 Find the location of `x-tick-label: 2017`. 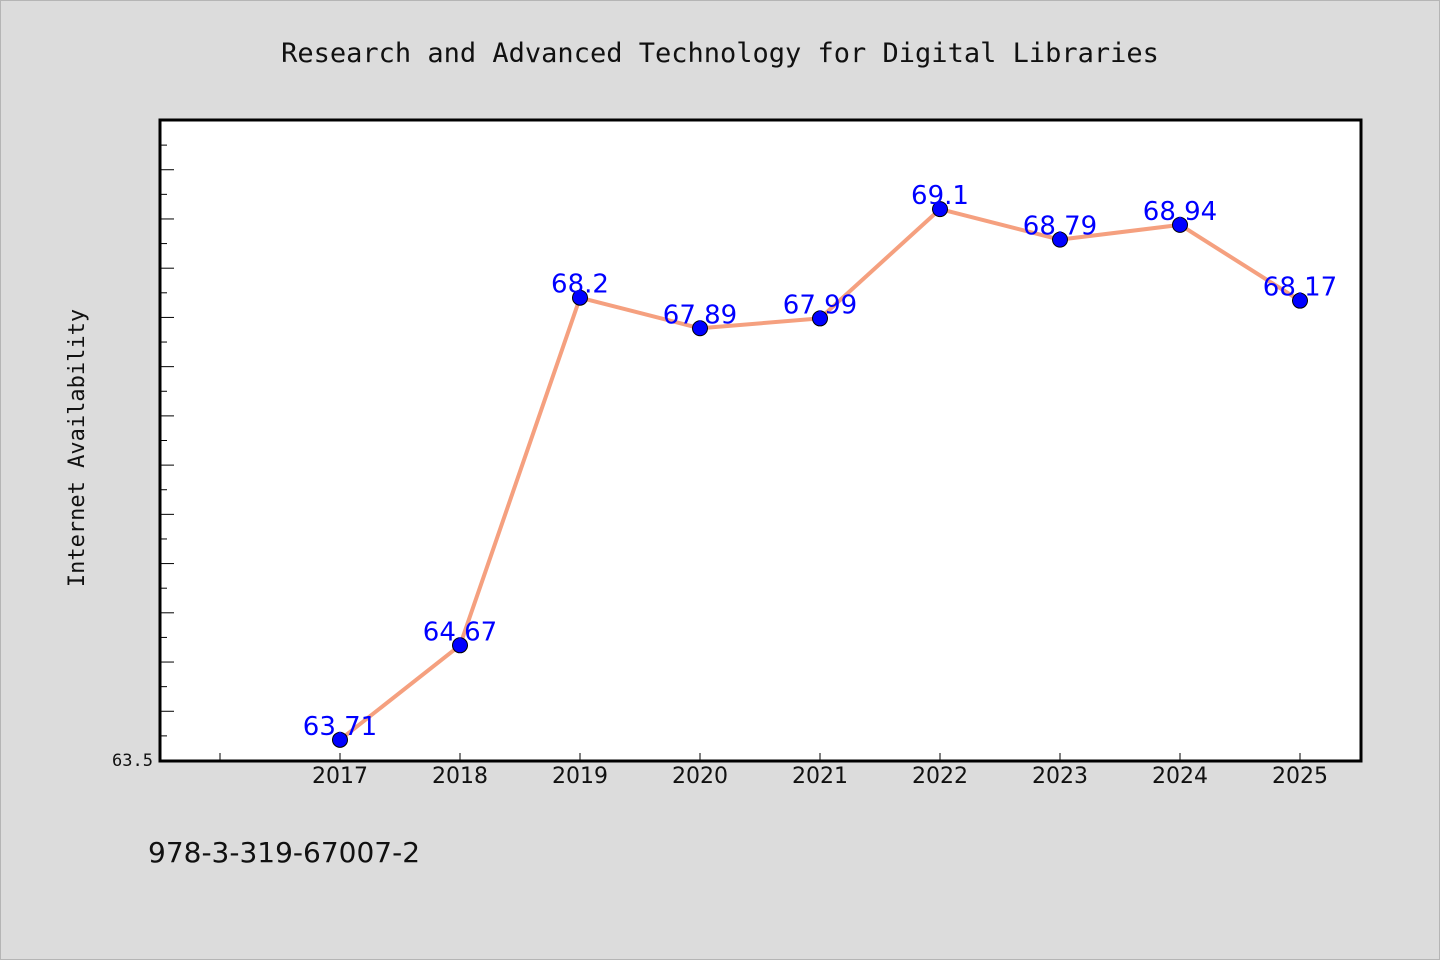

x-tick-label: 2017 is located at coordinates (340, 776).